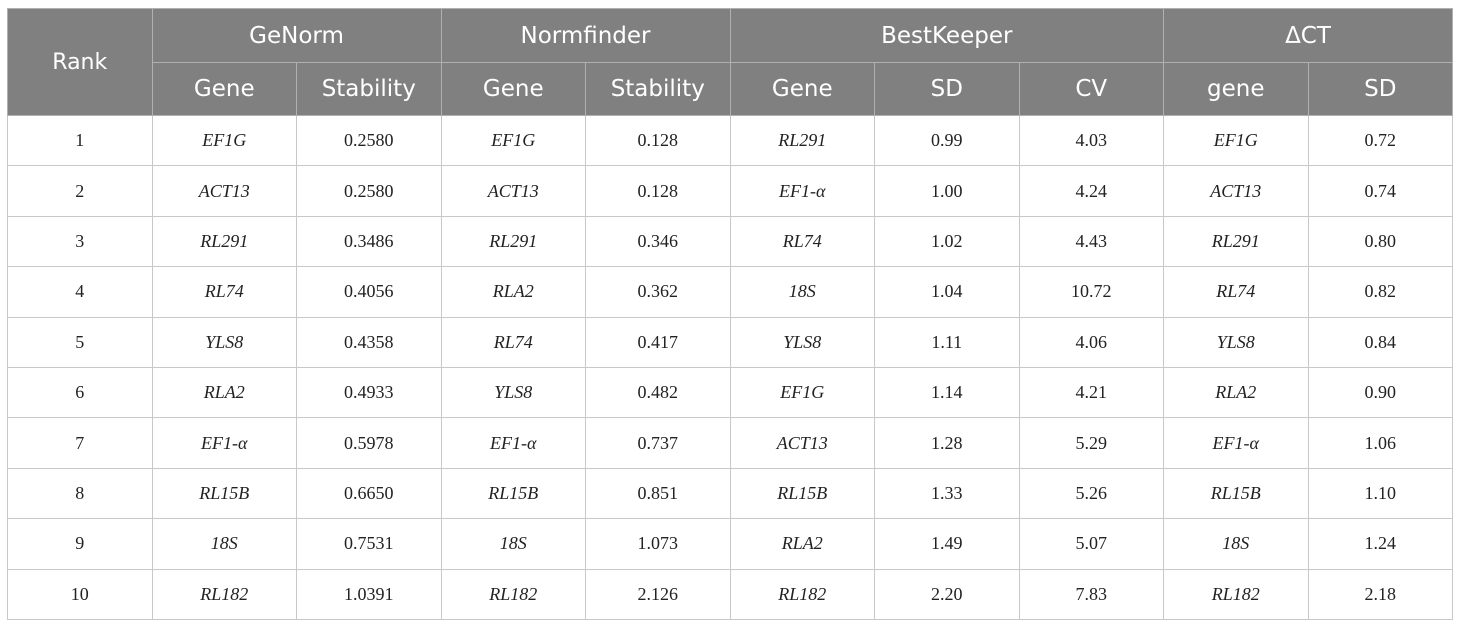 This screenshot has width=1460, height=620. Describe the element at coordinates (1380, 594) in the screenshot. I see `value-cell: 2.18` at that location.